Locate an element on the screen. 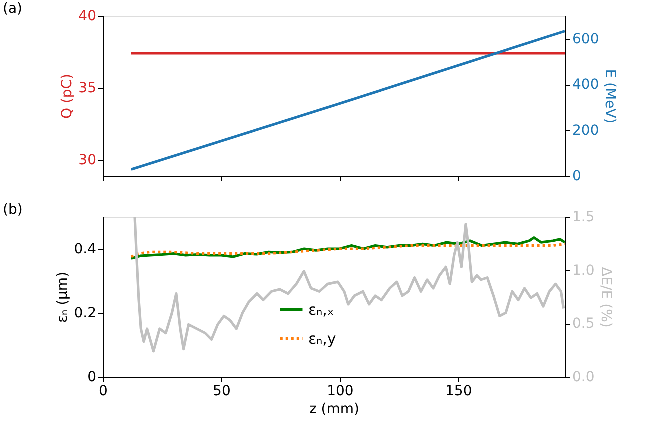 The width and height of the screenshot is (666, 446). x-tick-label: 150 is located at coordinates (459, 392).